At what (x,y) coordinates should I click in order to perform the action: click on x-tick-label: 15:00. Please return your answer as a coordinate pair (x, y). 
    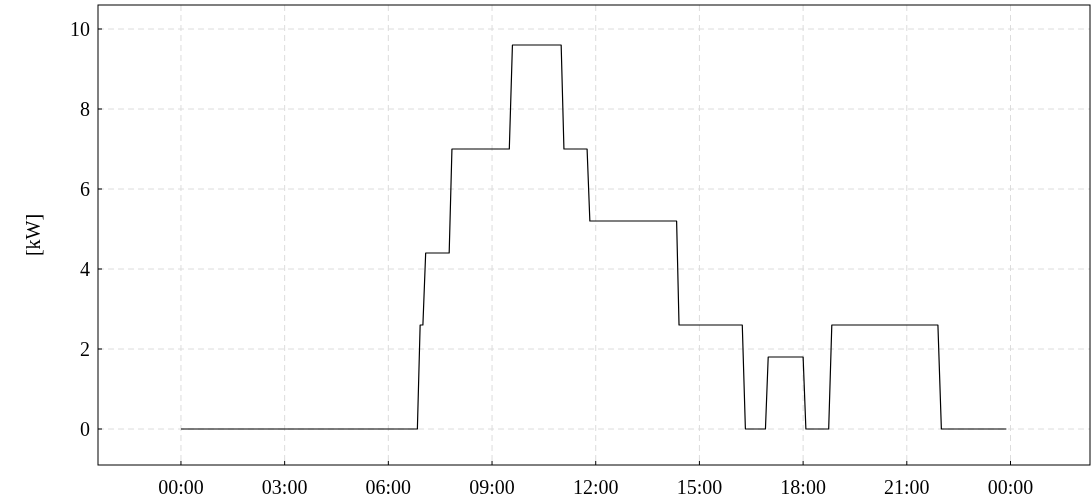
    Looking at the image, I should click on (699, 487).